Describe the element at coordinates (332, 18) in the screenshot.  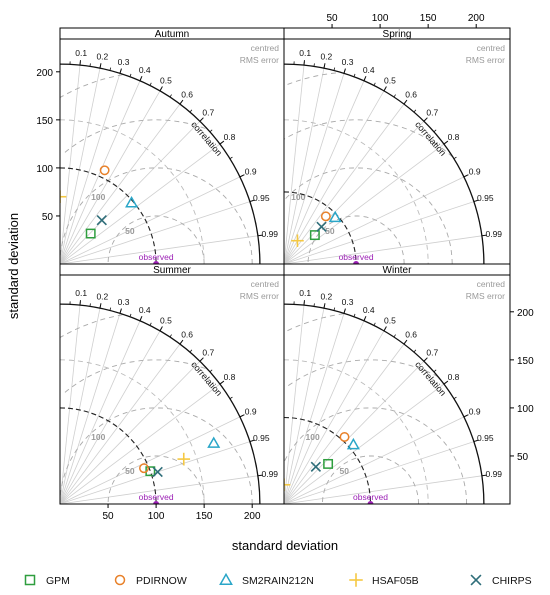
I see `x-tick-label-top: 50` at that location.